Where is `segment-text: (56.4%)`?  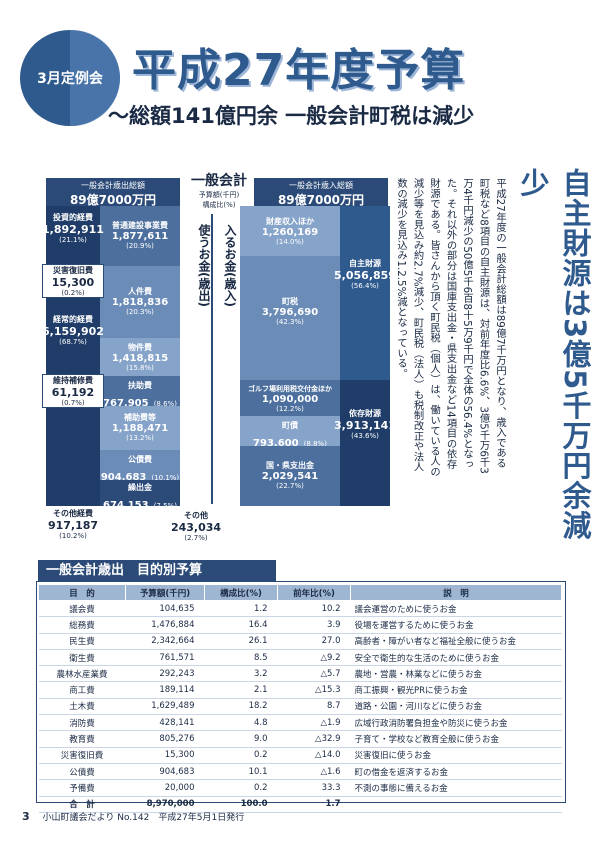 segment-text: (56.4%) is located at coordinates (365, 286).